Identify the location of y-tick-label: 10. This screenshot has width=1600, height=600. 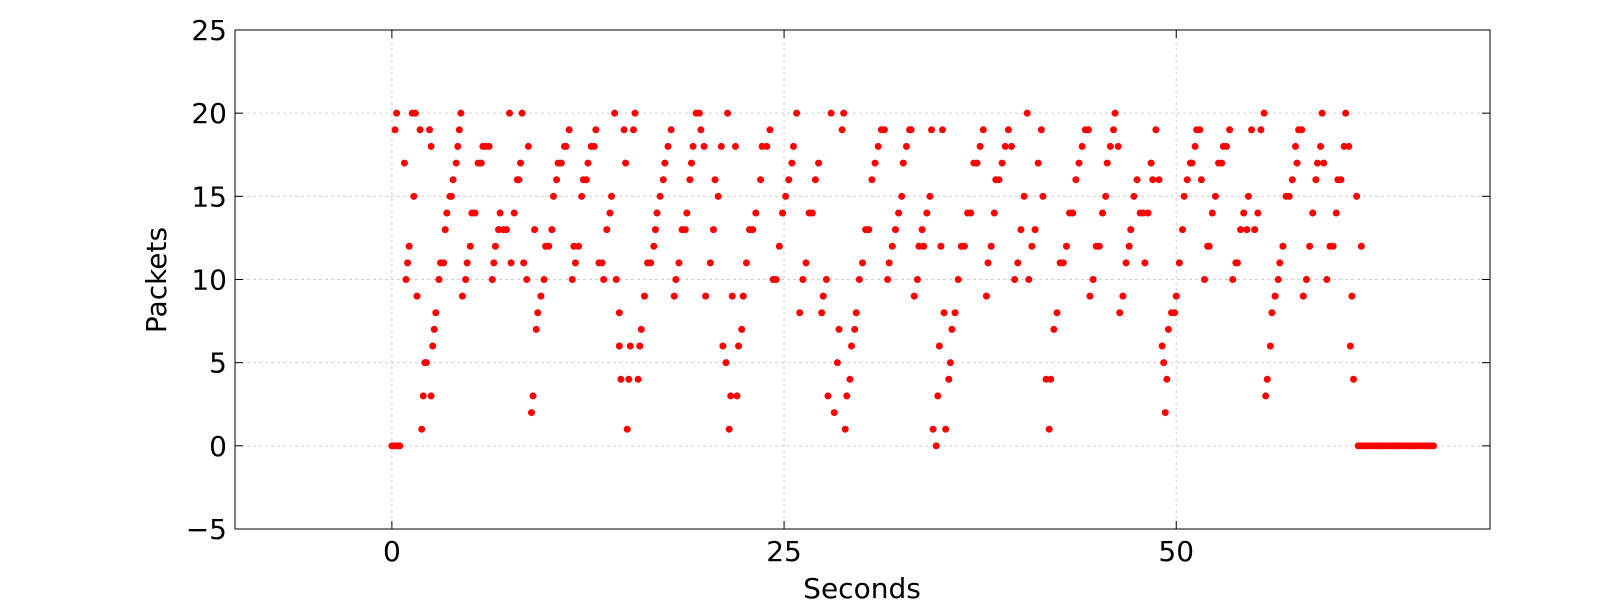
(209, 280).